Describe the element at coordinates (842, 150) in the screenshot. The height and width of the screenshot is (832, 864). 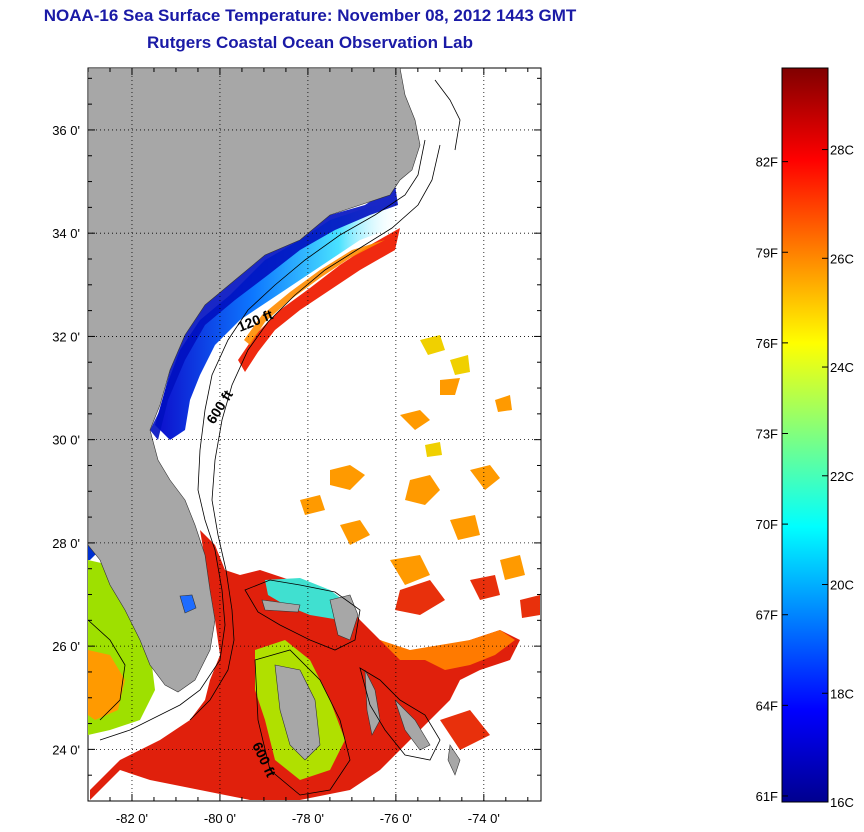
I see `colorbar-label-celsius: 28C` at that location.